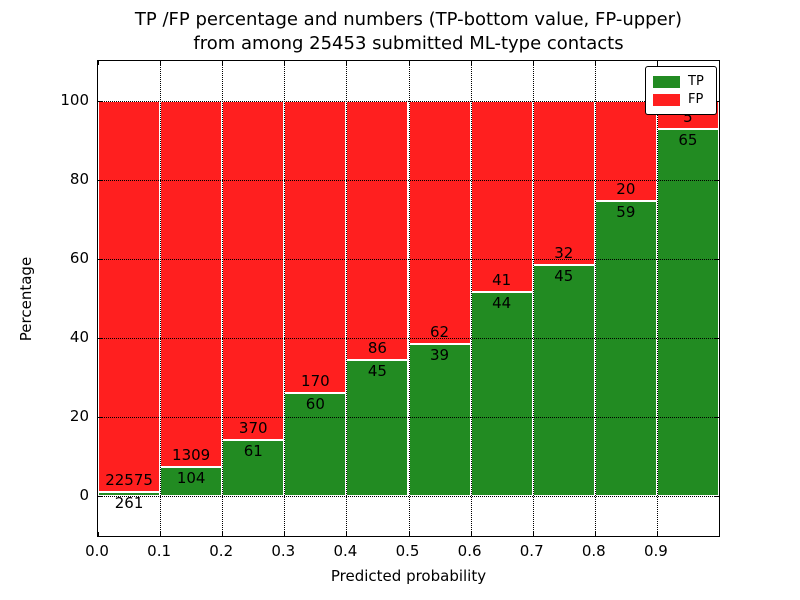 Image resolution: width=800 pixels, height=600 pixels. Describe the element at coordinates (315, 404) in the screenshot. I see `tp-count-label-3: 60` at that location.